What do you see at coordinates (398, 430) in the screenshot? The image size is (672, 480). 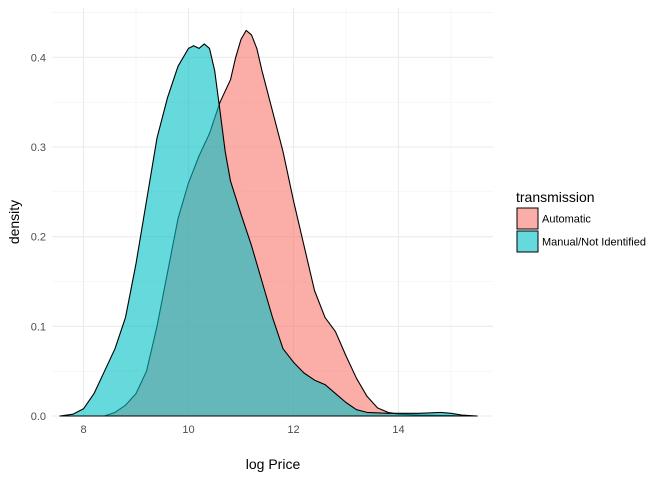 I see `x-tick-label: 14` at bounding box center [398, 430].